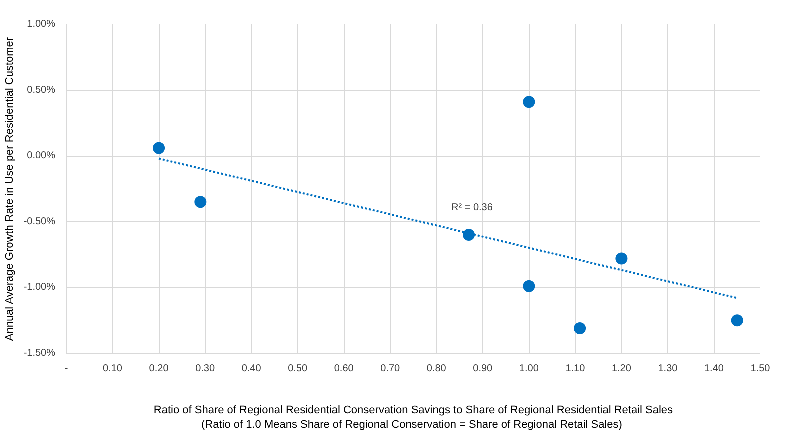  Describe the element at coordinates (10, 189) in the screenshot. I see `y-axis-title: Annual Average Growth Rate in Use per Residential Customer` at that location.